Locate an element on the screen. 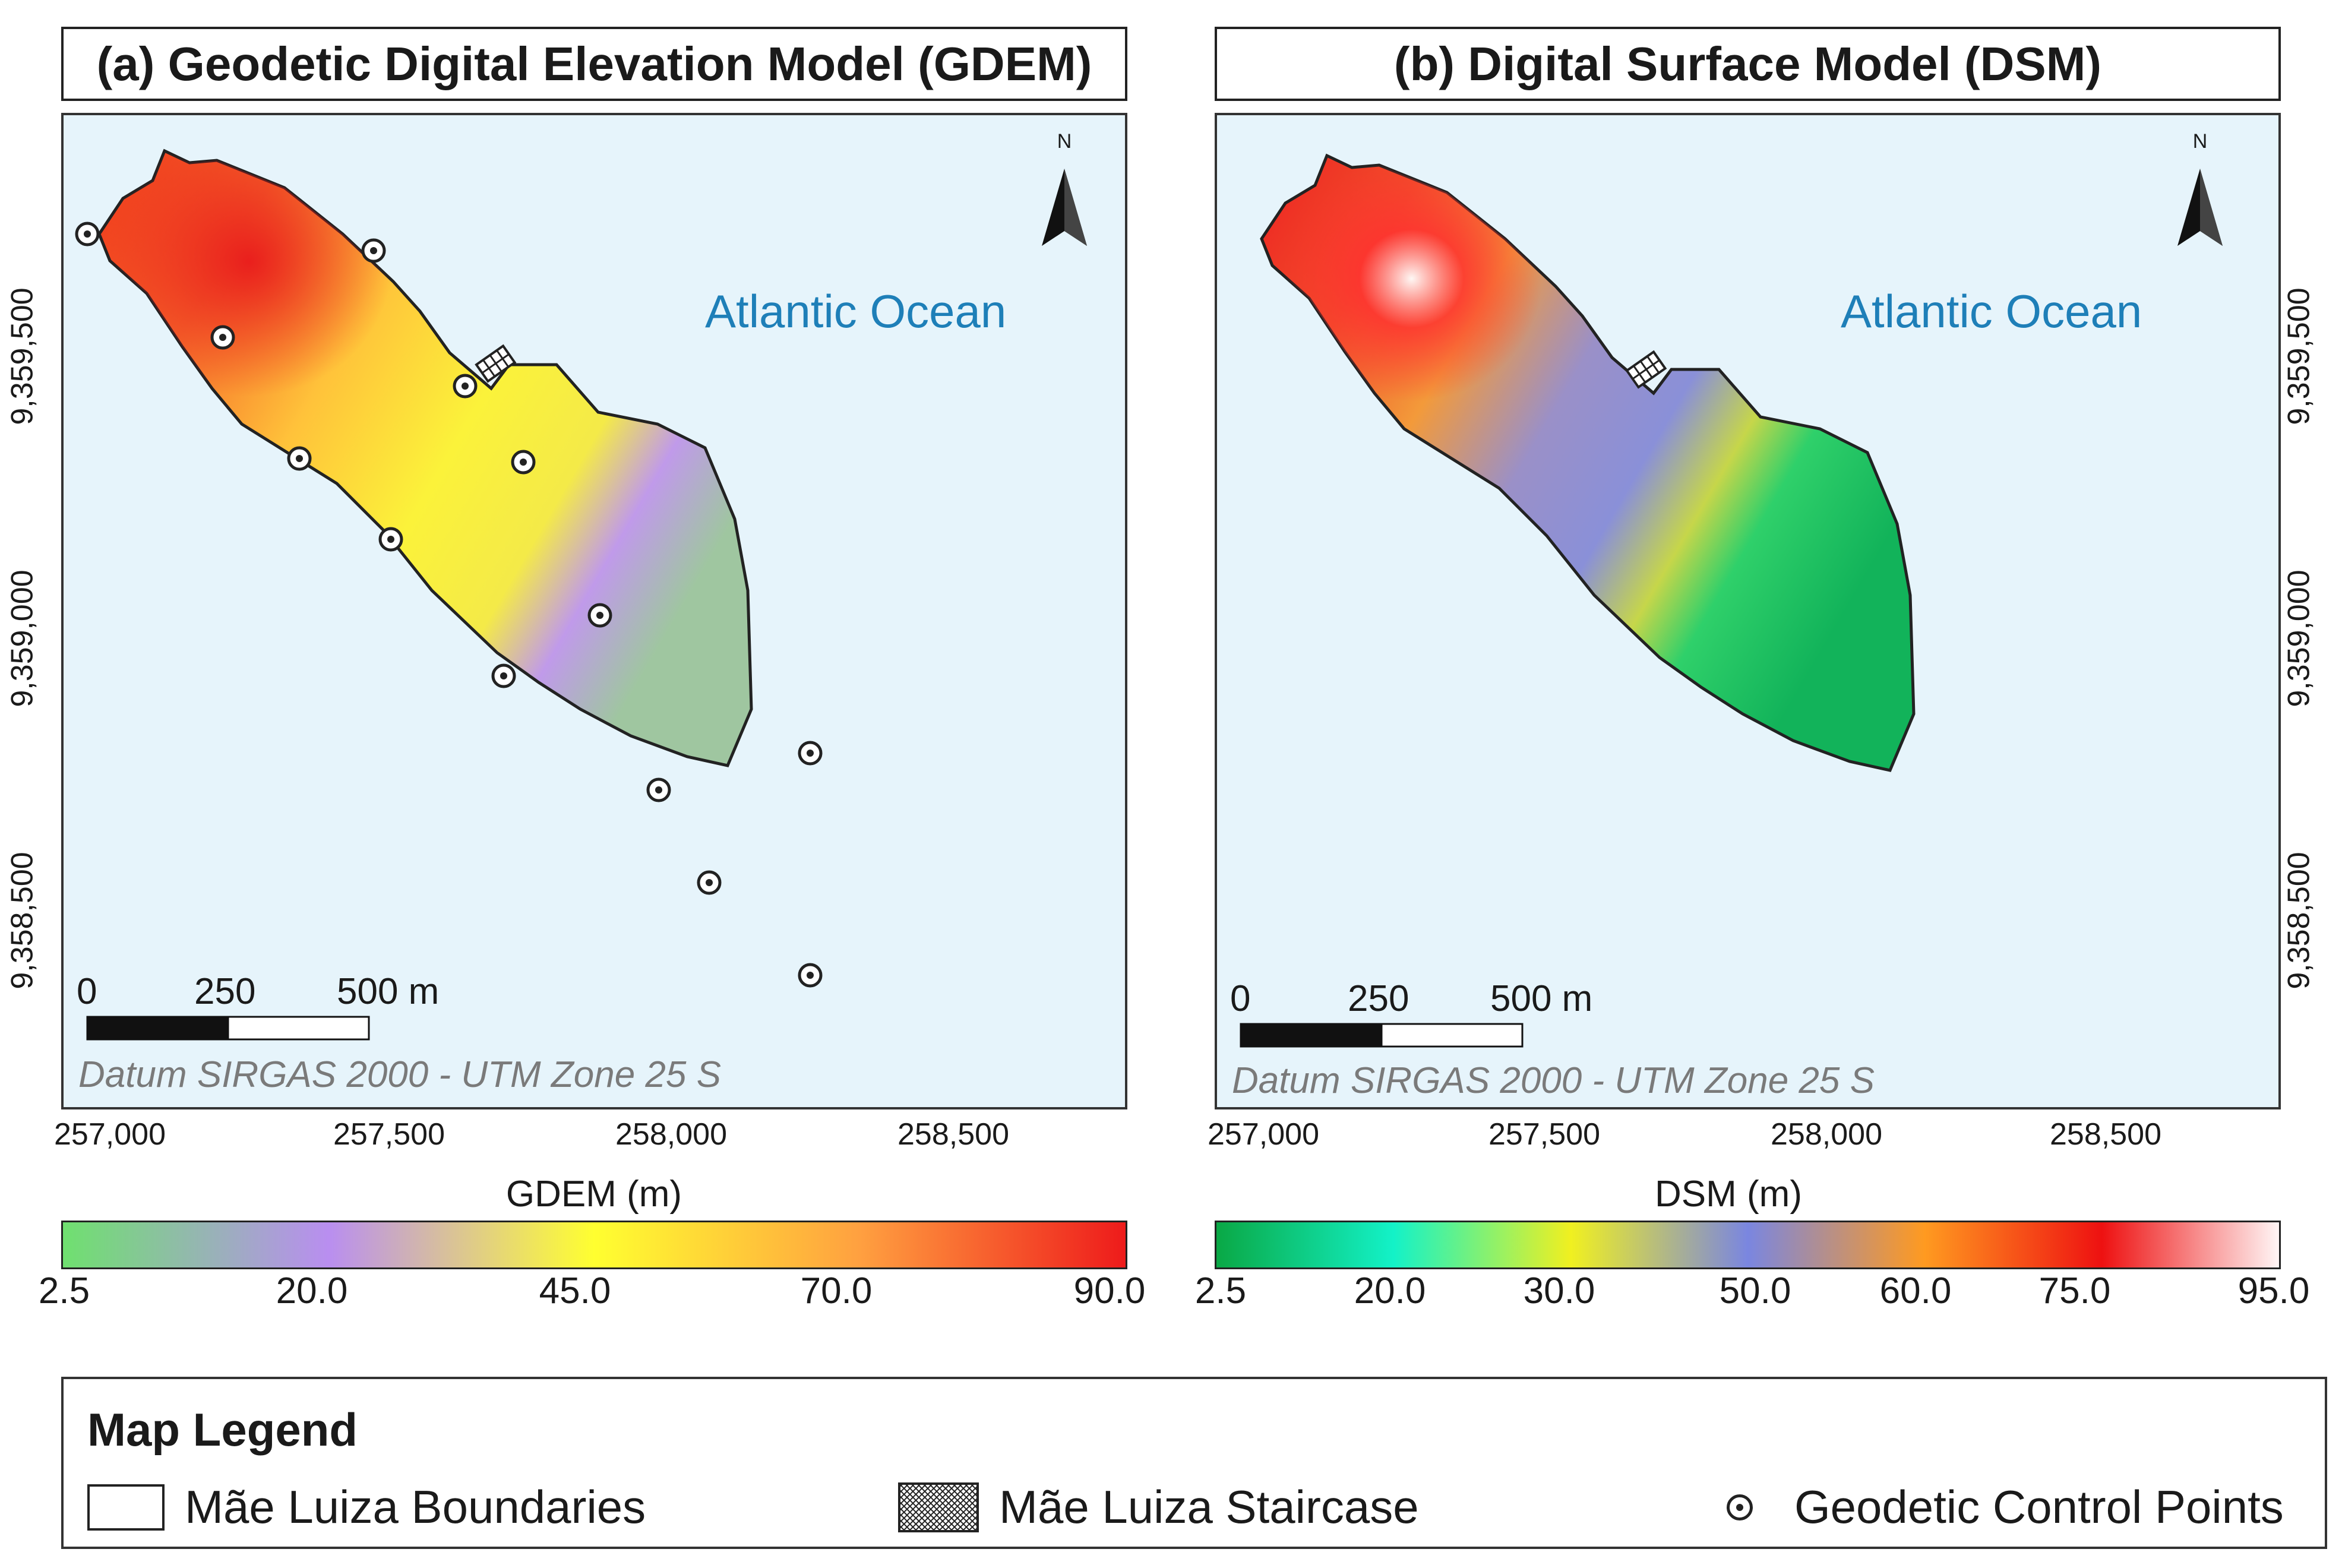  staircase-symbol-b is located at coordinates (1646, 370).